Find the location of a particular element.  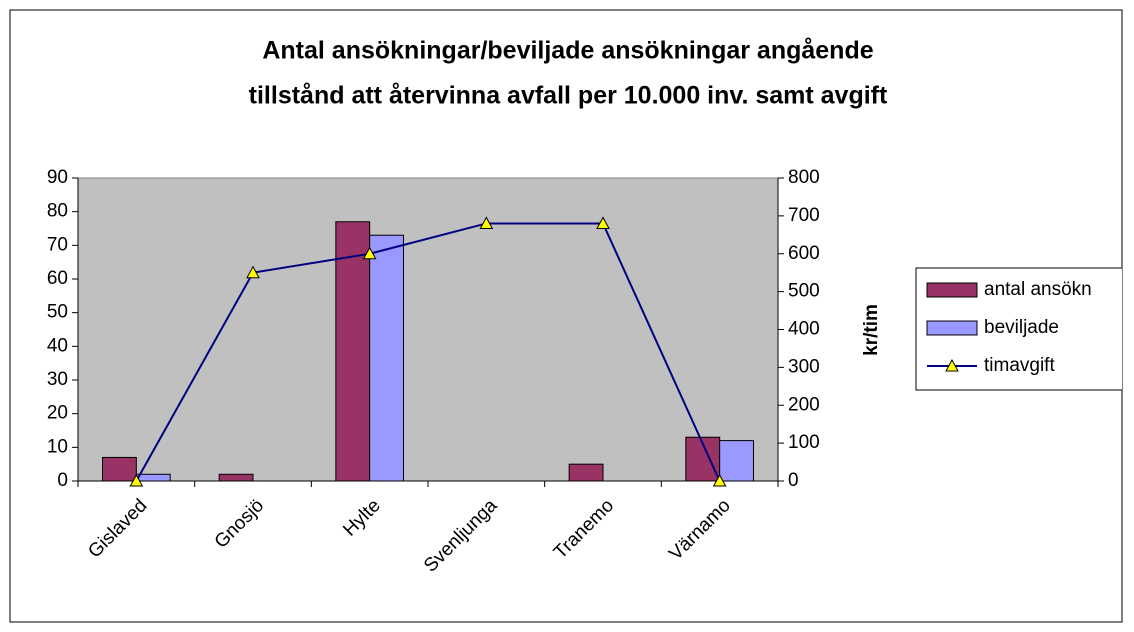

y-tick-label: 70 is located at coordinates (57, 244).